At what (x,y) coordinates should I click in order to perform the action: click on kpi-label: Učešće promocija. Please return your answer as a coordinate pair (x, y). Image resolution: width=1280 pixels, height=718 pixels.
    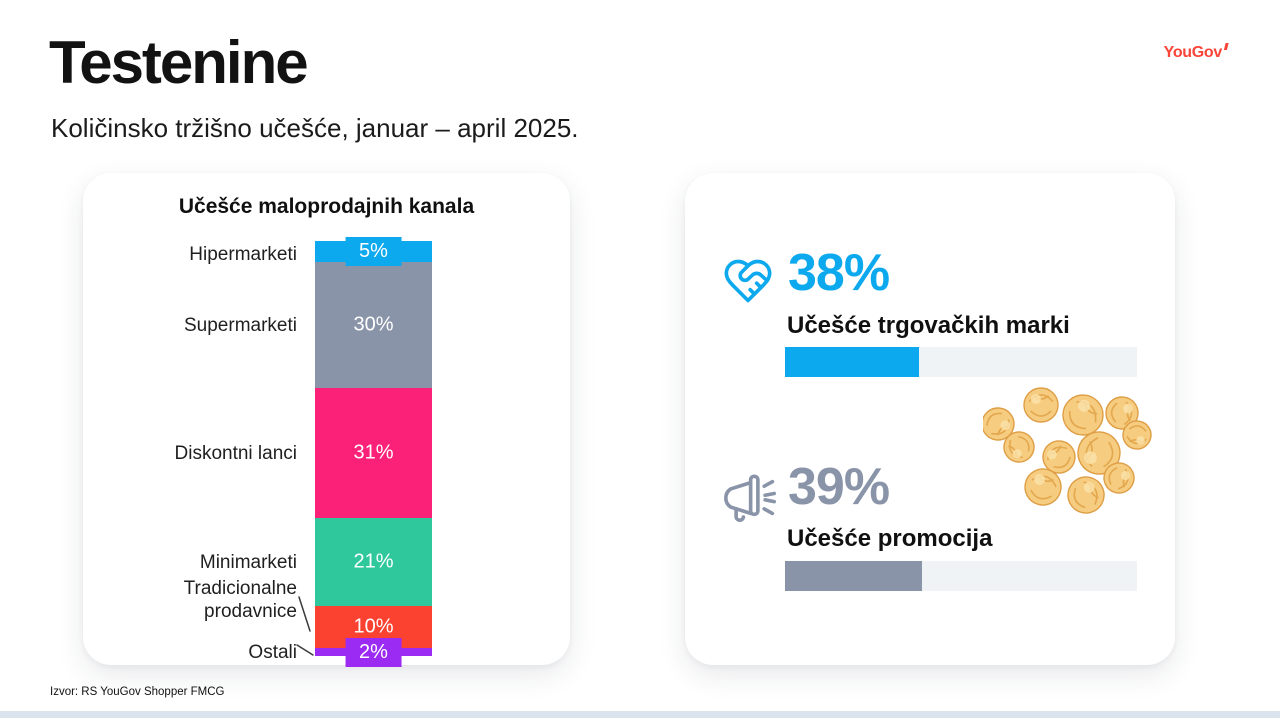
    Looking at the image, I should click on (890, 538).